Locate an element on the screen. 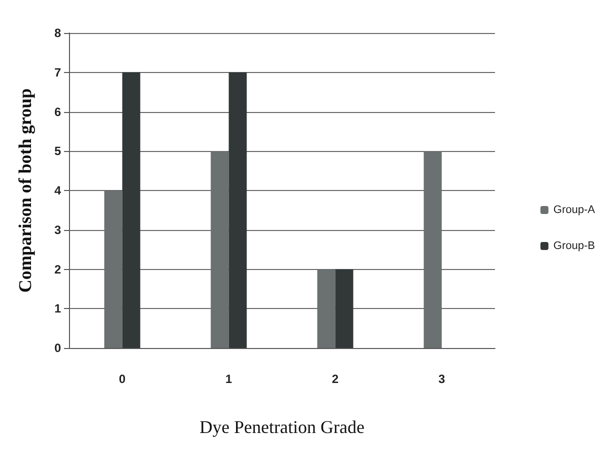 The height and width of the screenshot is (456, 613). legend-label: Group-A is located at coordinates (574, 210).